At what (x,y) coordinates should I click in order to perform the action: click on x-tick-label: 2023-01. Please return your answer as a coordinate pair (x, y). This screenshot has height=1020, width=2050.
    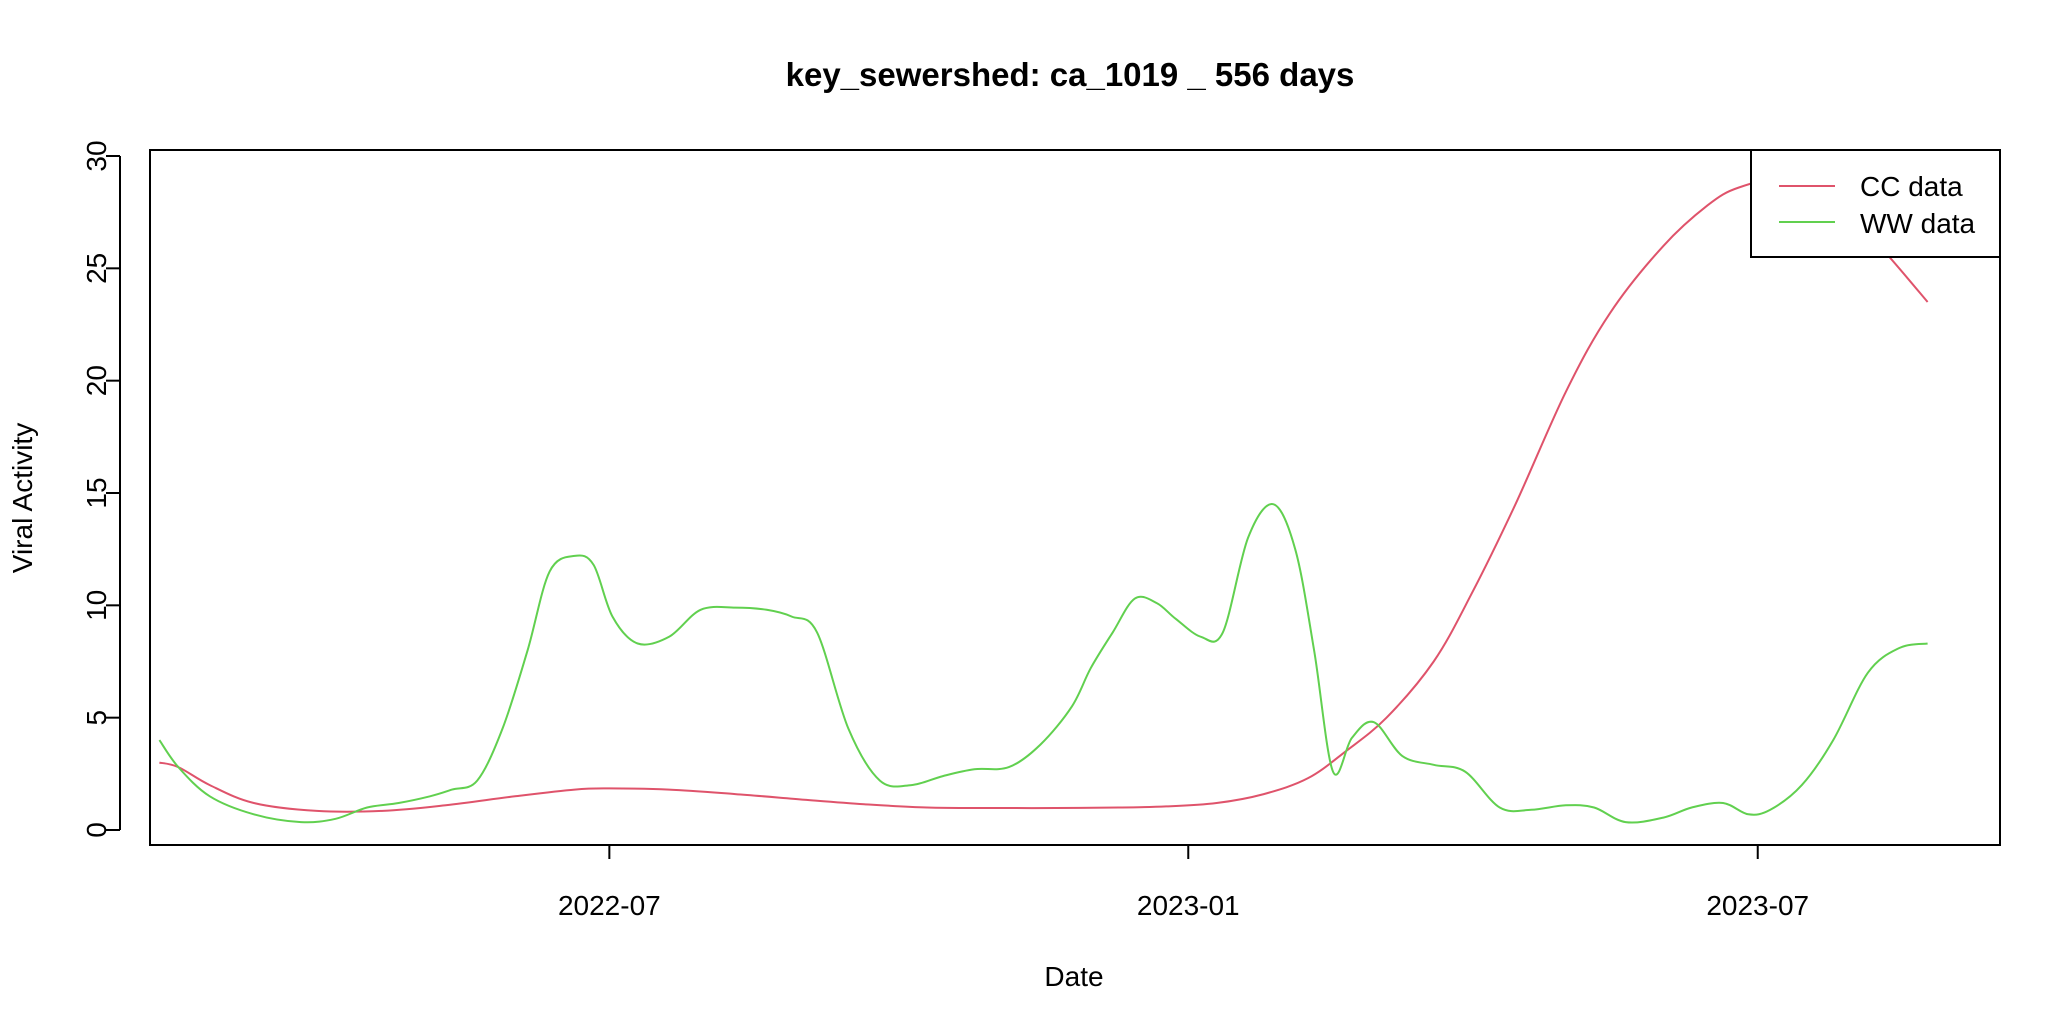
    Looking at the image, I should click on (1188, 905).